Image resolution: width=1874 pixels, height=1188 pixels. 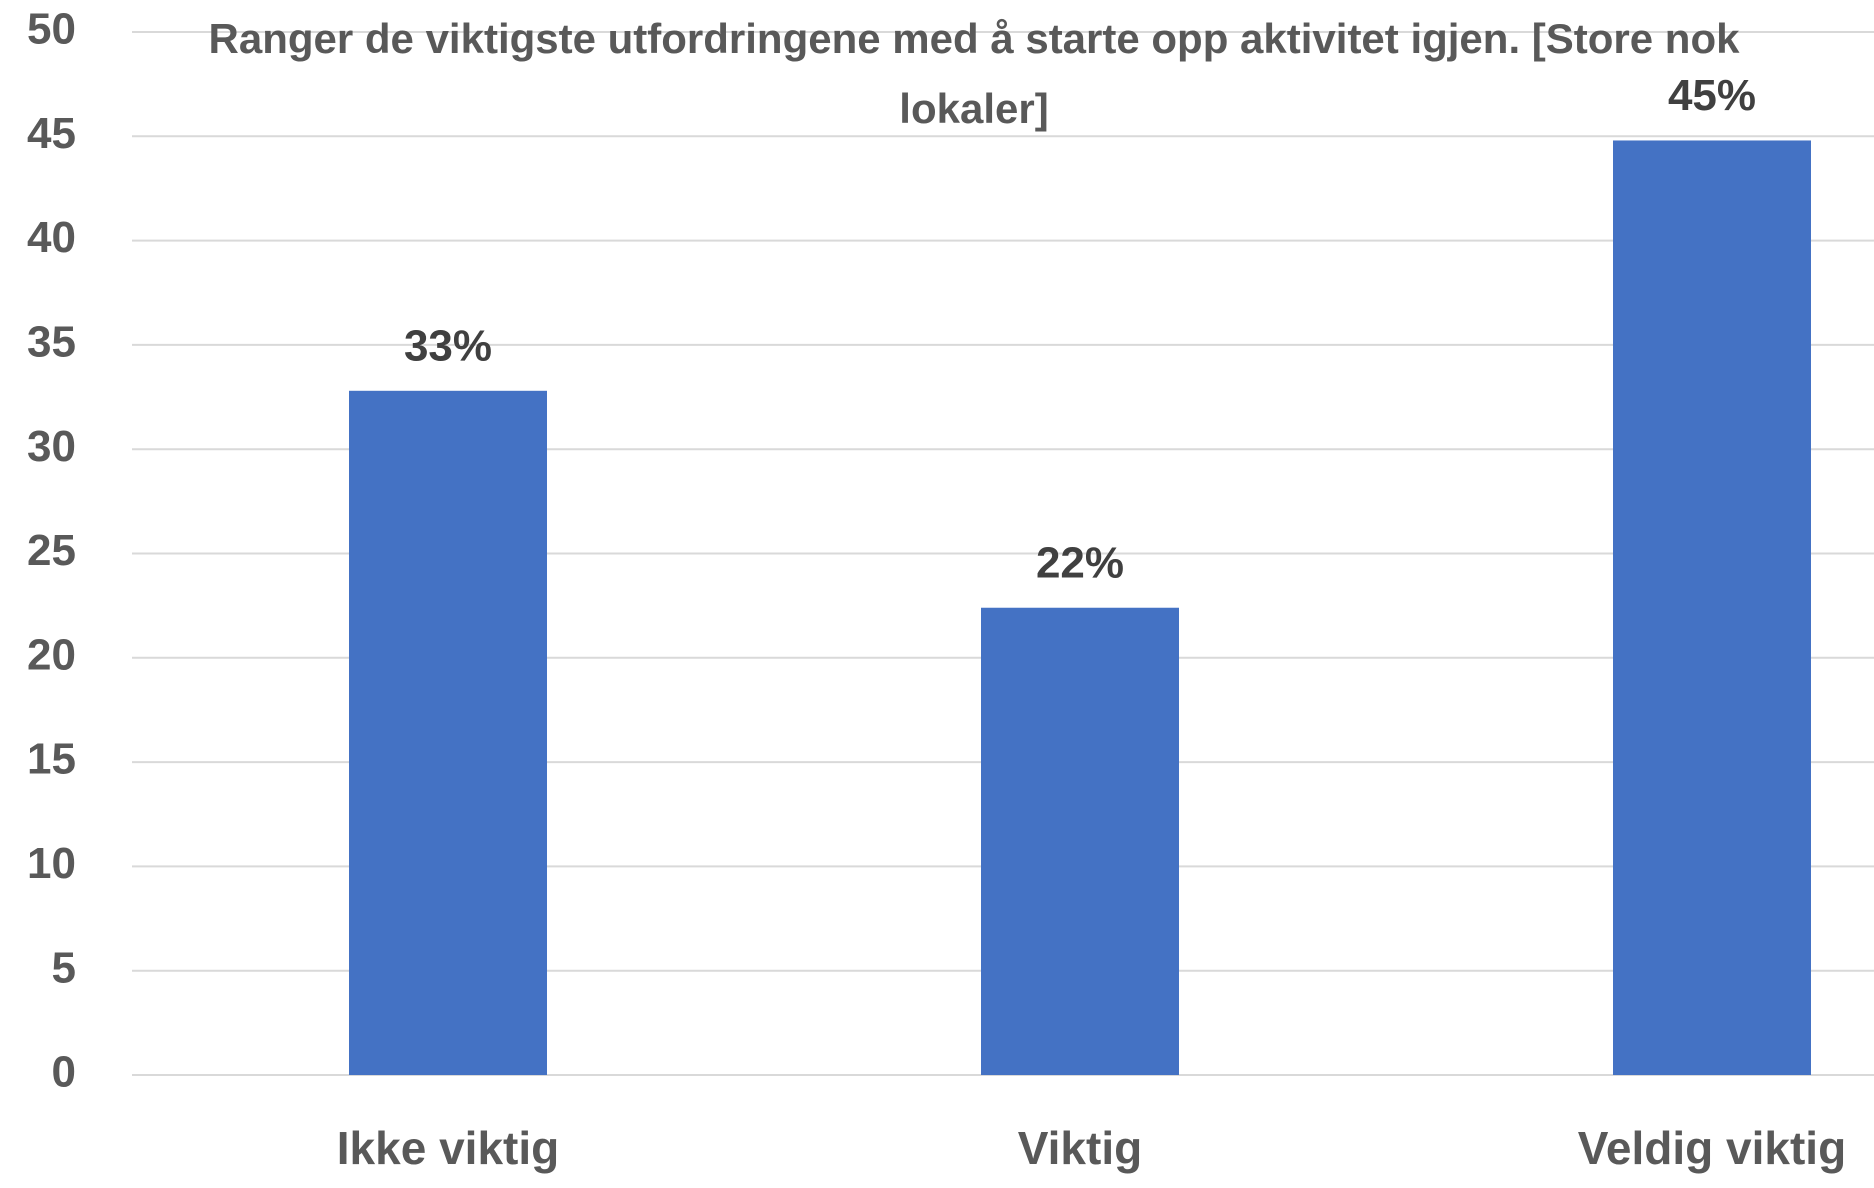 What do you see at coordinates (51, 237) in the screenshot?
I see `y-tick-label: 40` at bounding box center [51, 237].